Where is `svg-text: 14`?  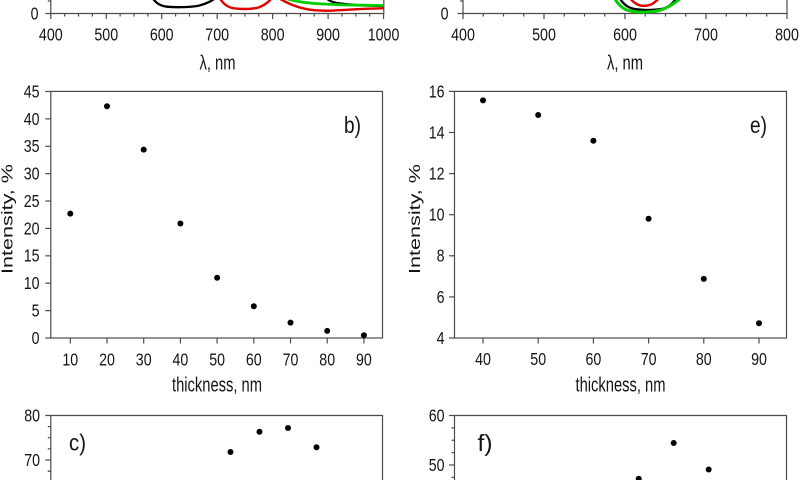
svg-text: 14 is located at coordinates (437, 132).